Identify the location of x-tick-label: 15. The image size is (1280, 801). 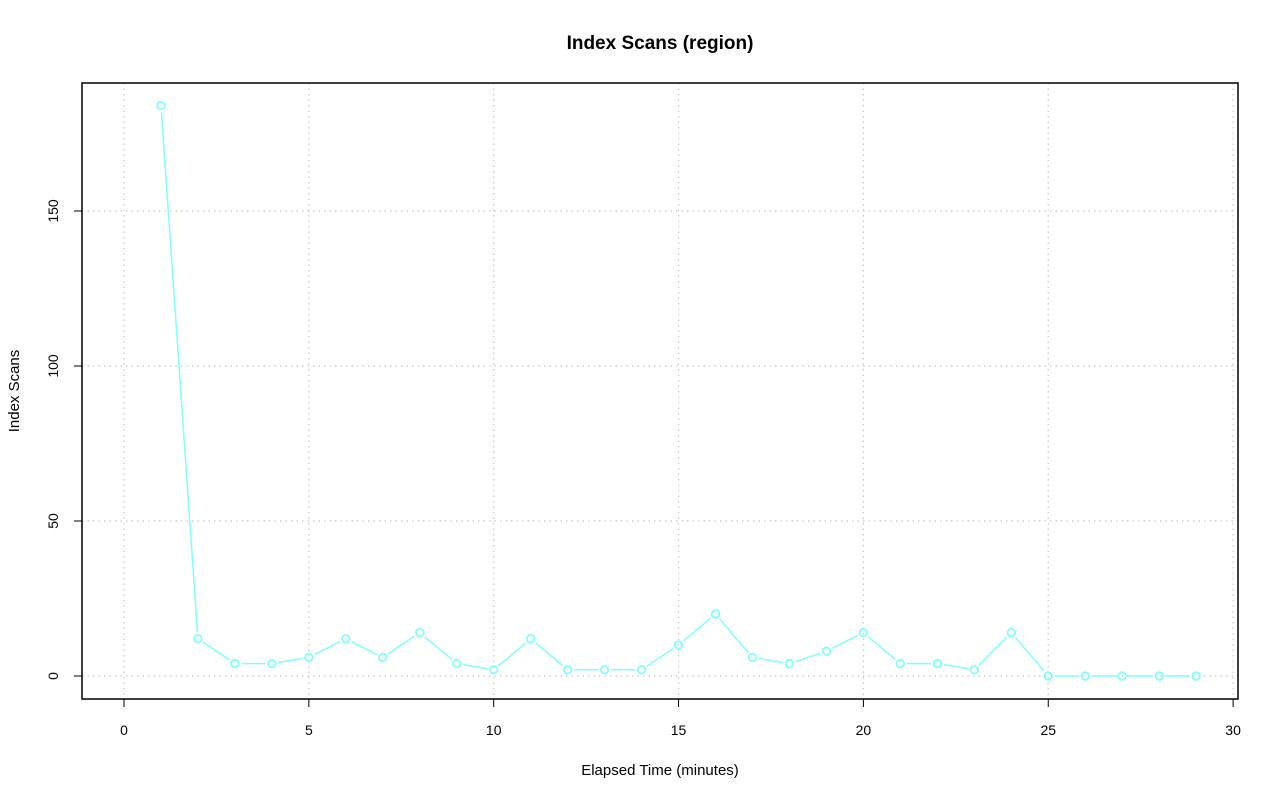
(679, 730).